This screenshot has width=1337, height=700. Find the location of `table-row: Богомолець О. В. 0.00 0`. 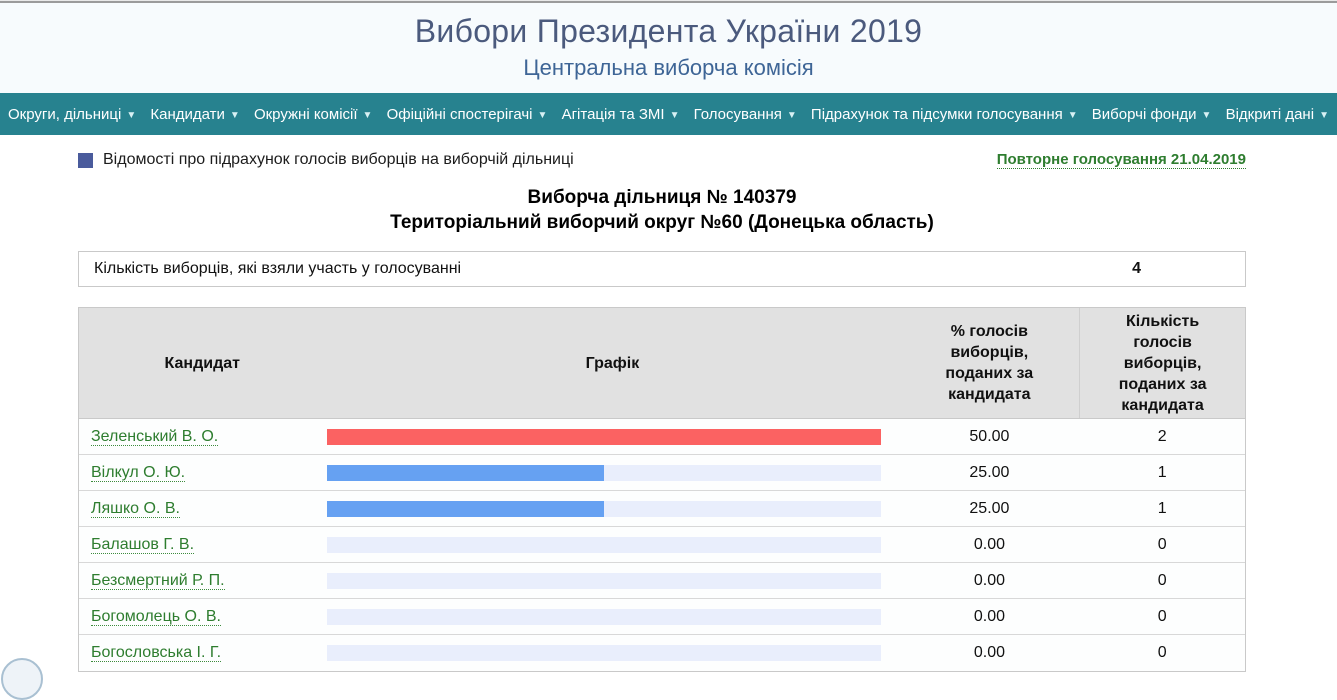

table-row: Богомолець О. В. 0.00 0 is located at coordinates (662, 617).